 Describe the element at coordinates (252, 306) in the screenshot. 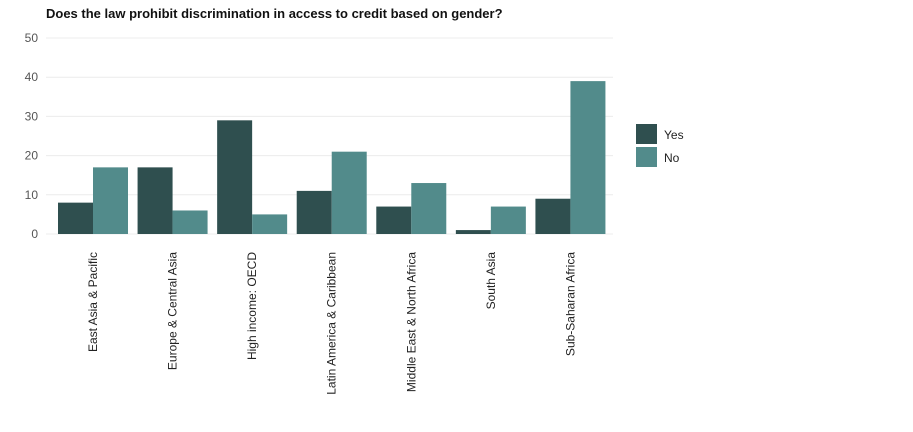

I see `x-tick-label: High income: OECD` at that location.